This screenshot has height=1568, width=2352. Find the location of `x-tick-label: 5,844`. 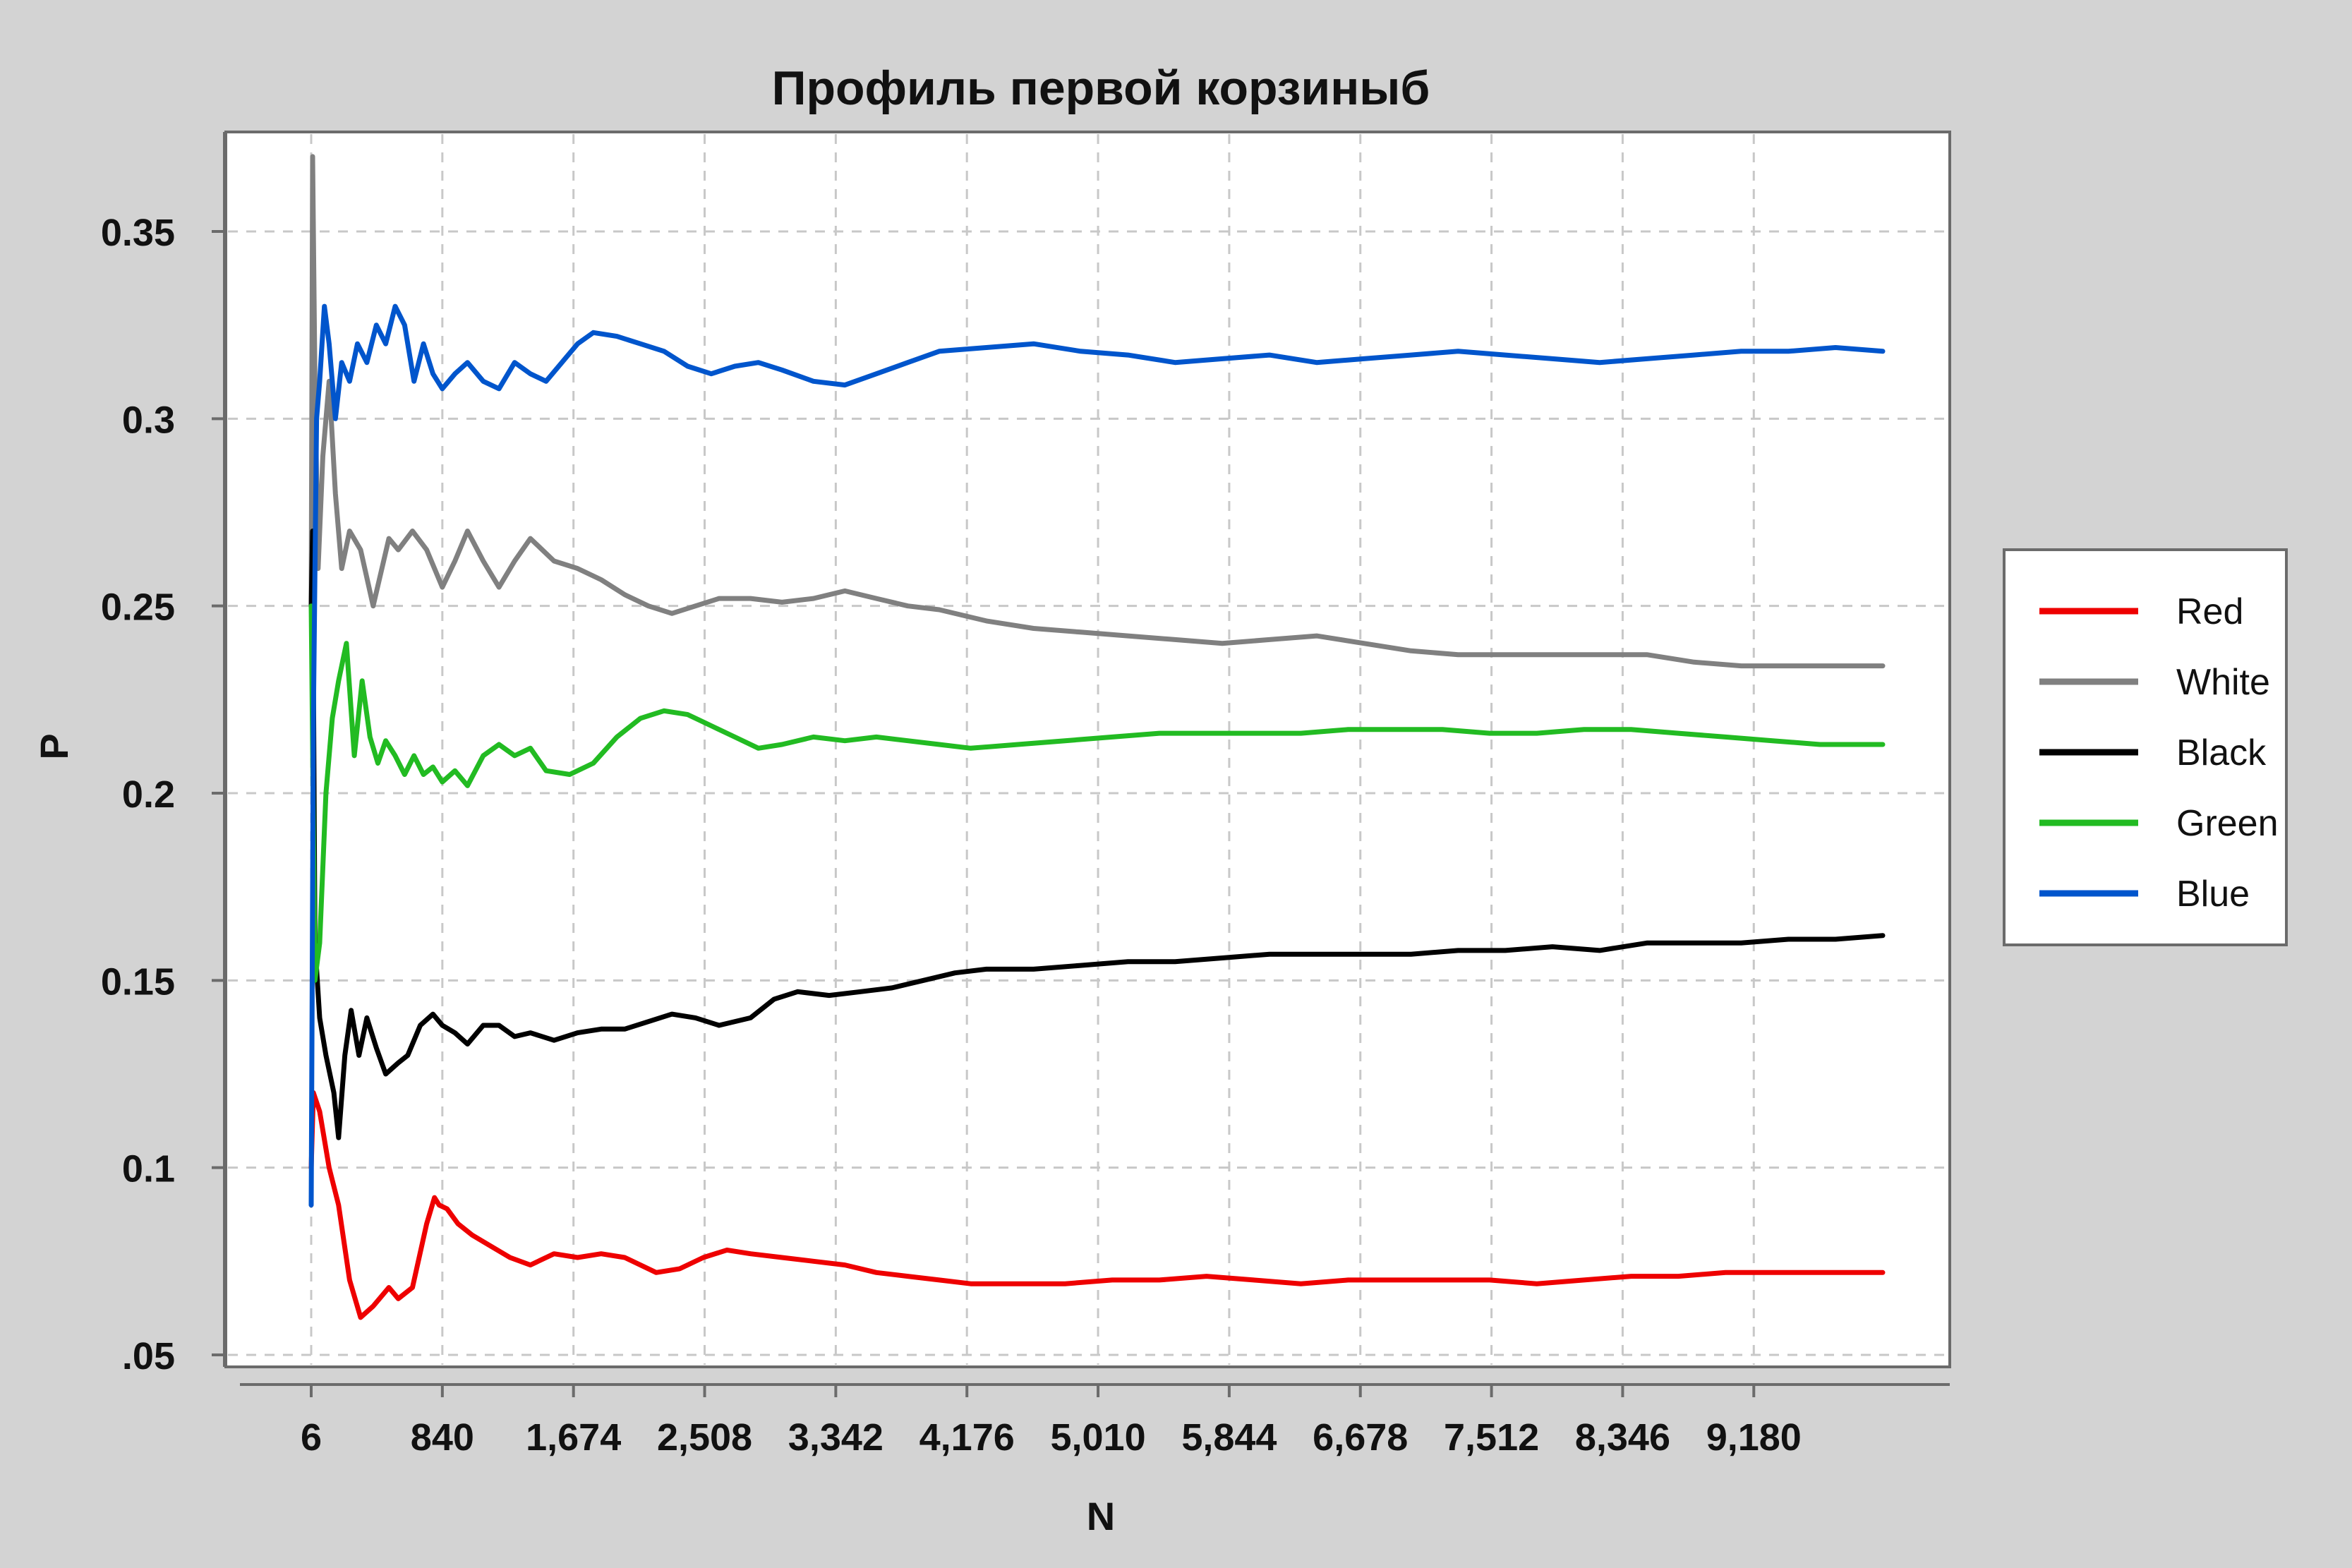

x-tick-label: 5,844 is located at coordinates (1229, 1437).